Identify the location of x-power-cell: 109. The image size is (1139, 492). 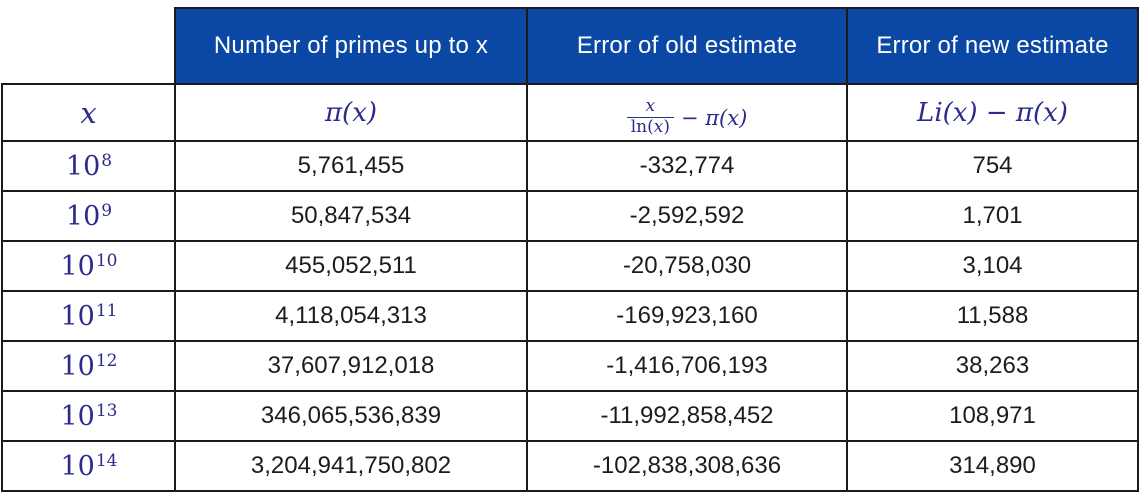
(88, 216).